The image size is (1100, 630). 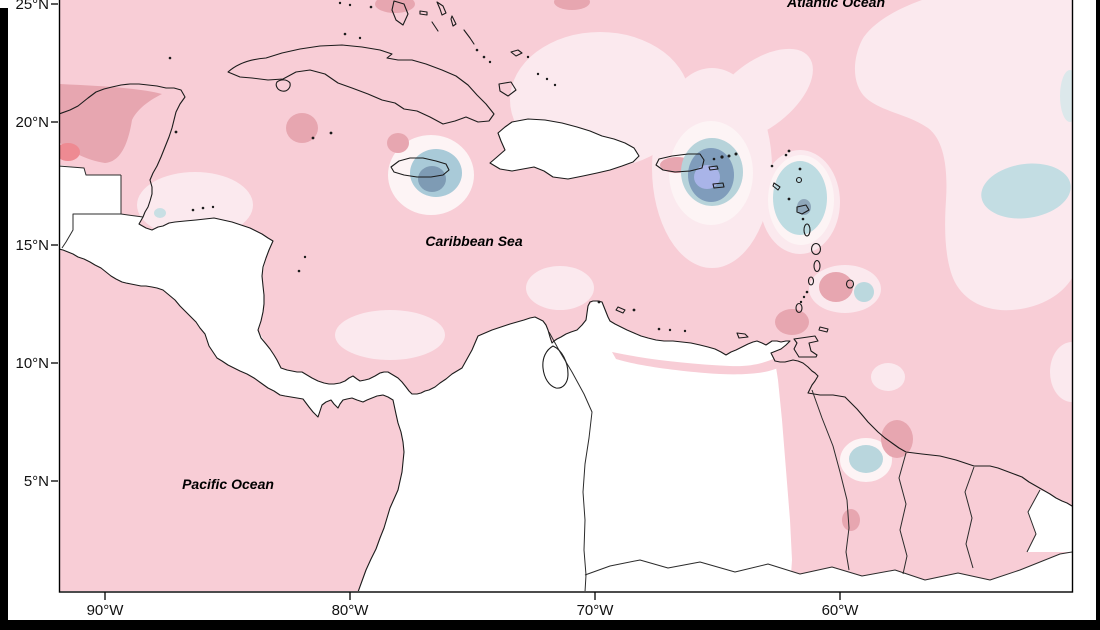 What do you see at coordinates (160, 213) in the screenshot?
I see `blue-belize-dot` at bounding box center [160, 213].